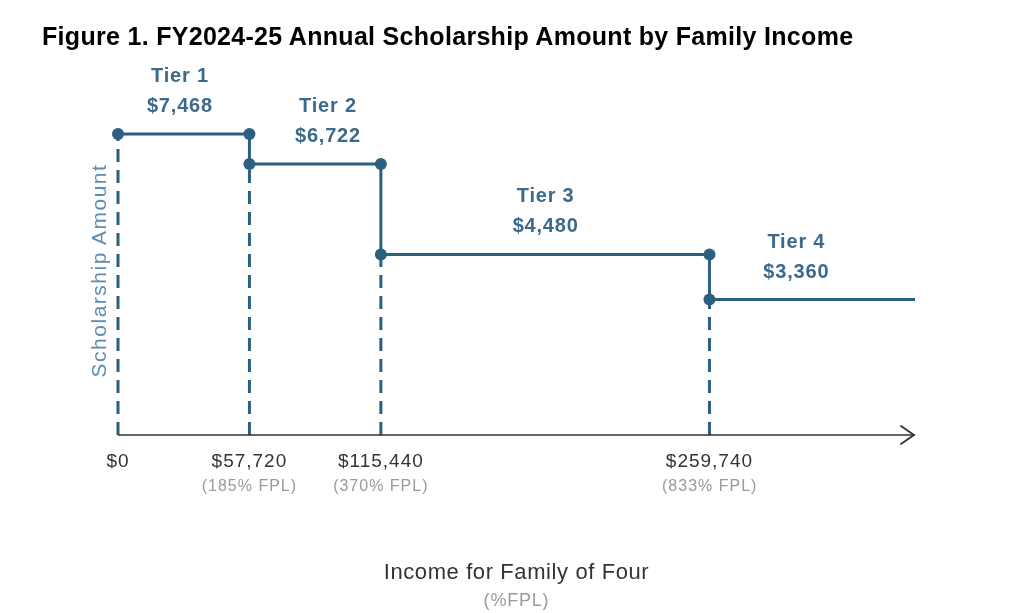 This screenshot has width=1024, height=613. Describe the element at coordinates (796, 240) in the screenshot. I see `annotation: Tier 4` at that location.